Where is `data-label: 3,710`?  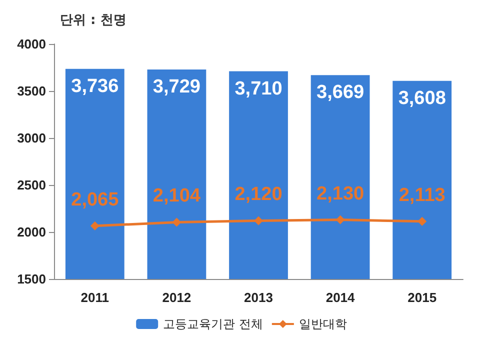
data-label: 3,710 is located at coordinates (258, 89).